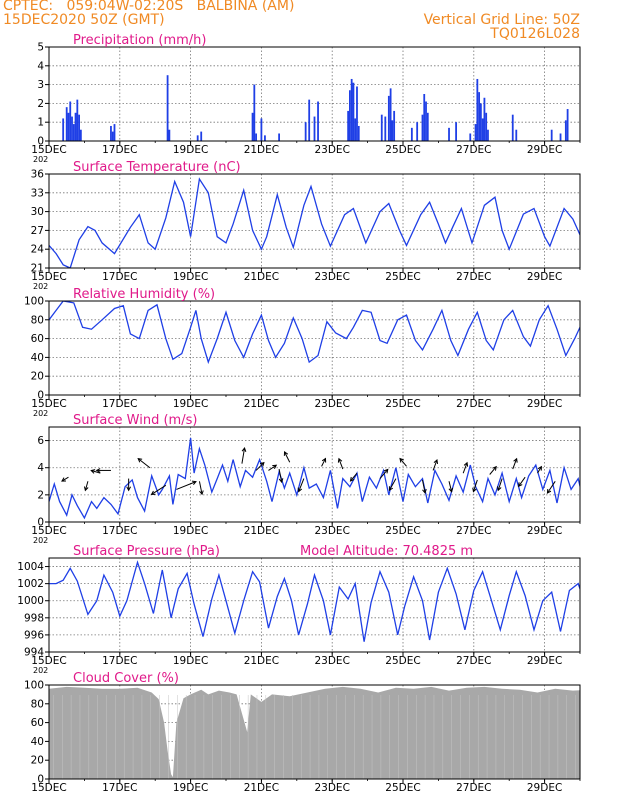 The width and height of the screenshot is (618, 800). I want to click on cloud-cover-ytick-label: 60, so click(37, 723).